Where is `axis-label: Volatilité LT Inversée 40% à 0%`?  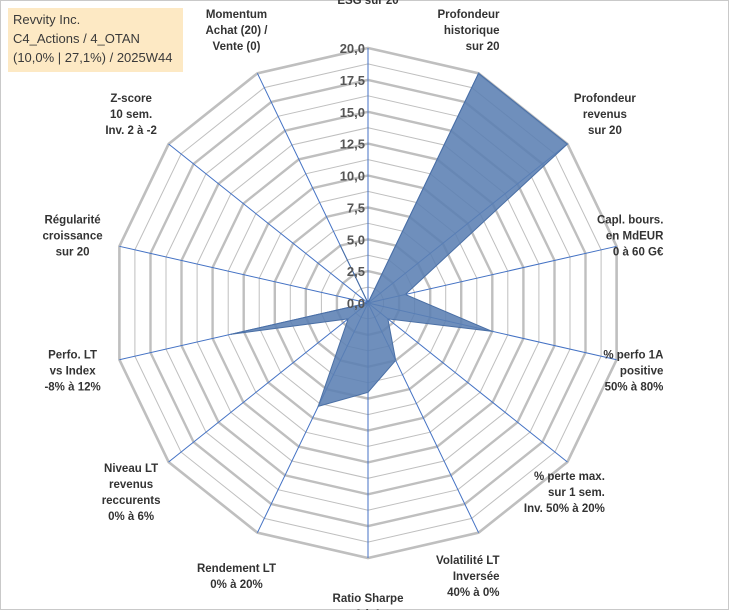 axis-label: Volatilité LT Inversée 40% à 0% is located at coordinates (467, 577).